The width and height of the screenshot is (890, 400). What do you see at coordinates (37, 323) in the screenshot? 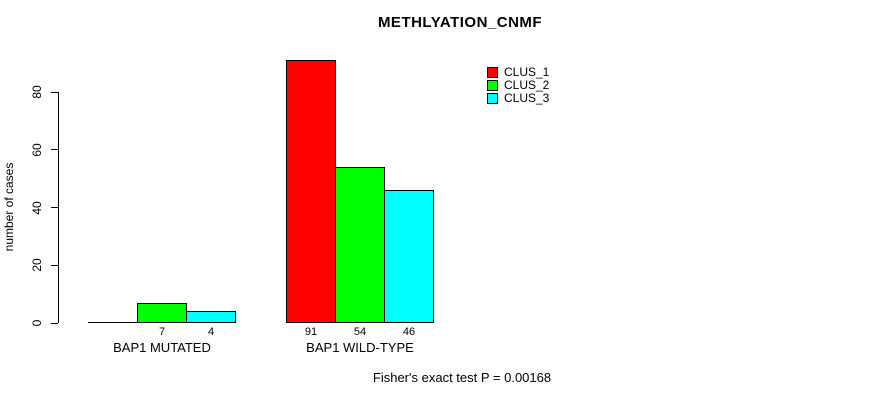
I see `y-tick-label: 0` at bounding box center [37, 323].